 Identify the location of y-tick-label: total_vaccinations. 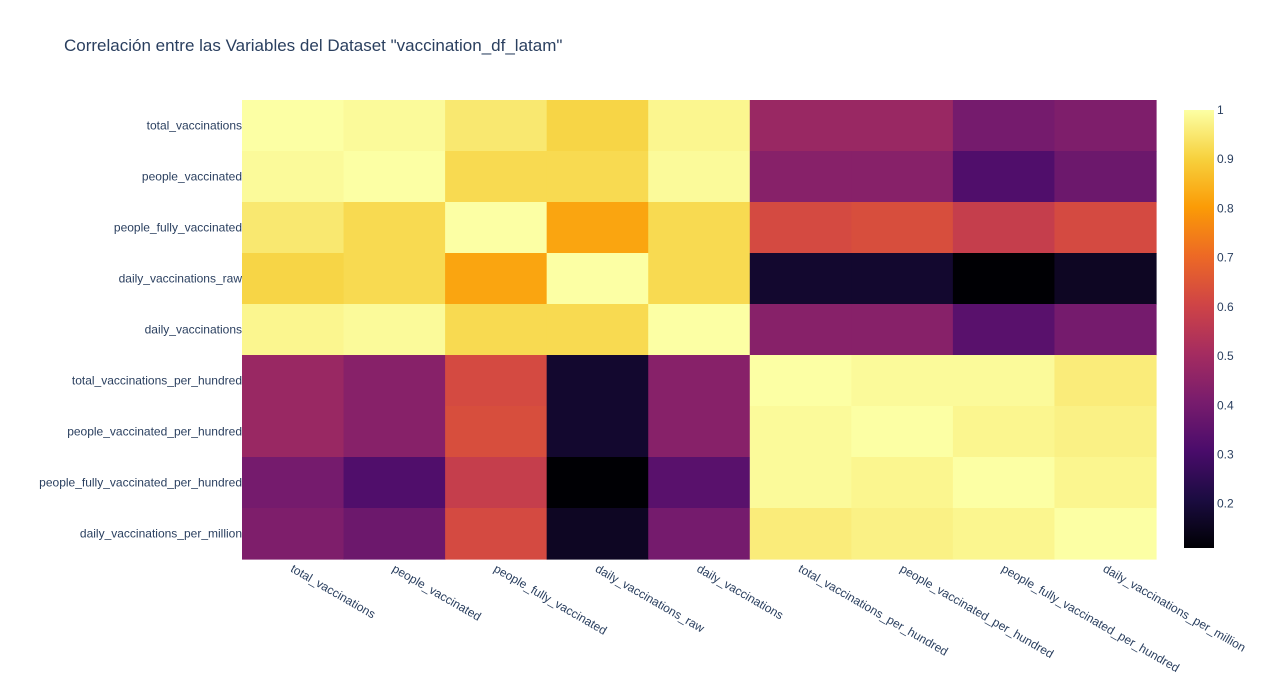
(194, 126).